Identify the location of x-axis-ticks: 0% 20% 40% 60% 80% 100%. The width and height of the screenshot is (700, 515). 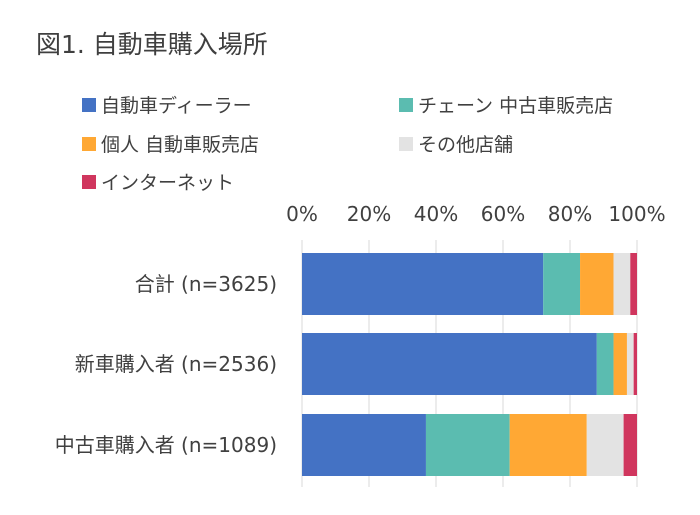
(475, 214).